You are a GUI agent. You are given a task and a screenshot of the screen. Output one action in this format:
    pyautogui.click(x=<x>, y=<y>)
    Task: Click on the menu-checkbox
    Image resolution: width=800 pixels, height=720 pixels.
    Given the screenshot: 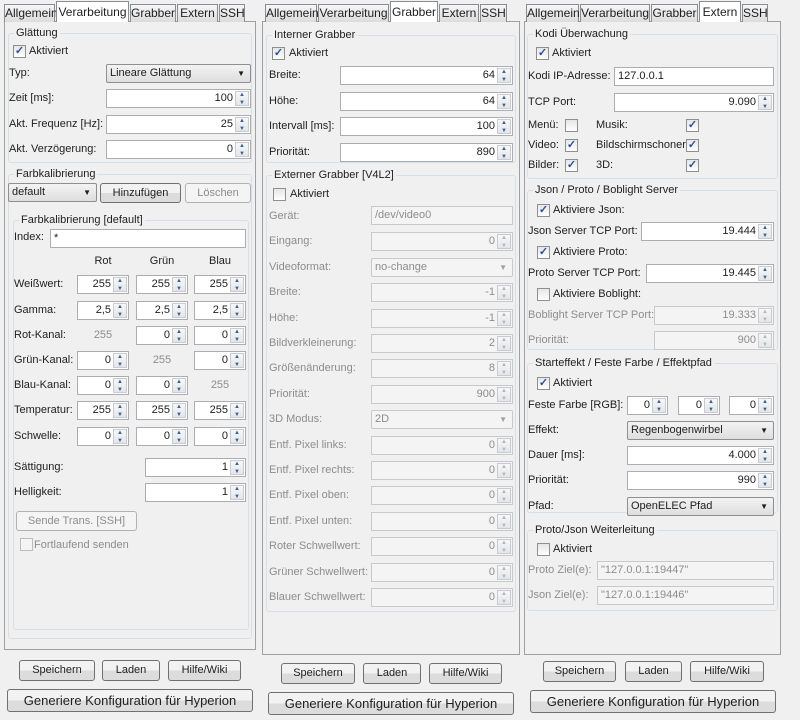 What is the action you would take?
    pyautogui.click(x=571, y=125)
    